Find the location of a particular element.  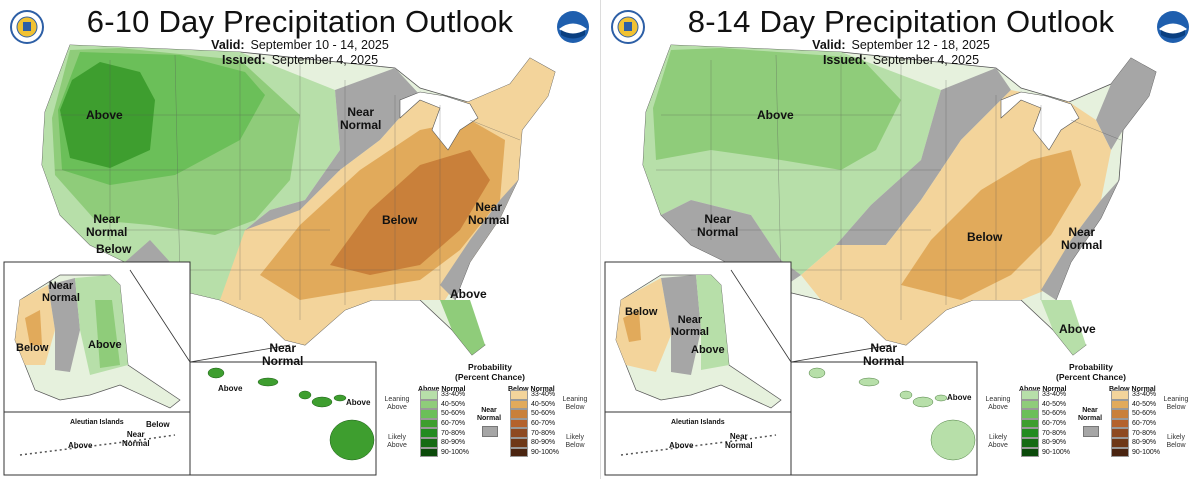

aleutian-inset is located at coordinates (97, 443).